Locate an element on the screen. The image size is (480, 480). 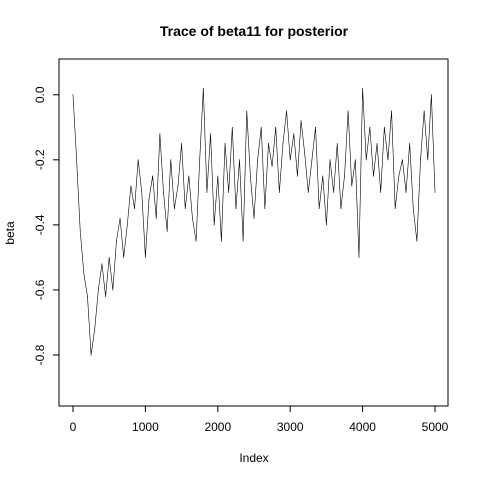
x-axis-label: Index is located at coordinates (253, 458).